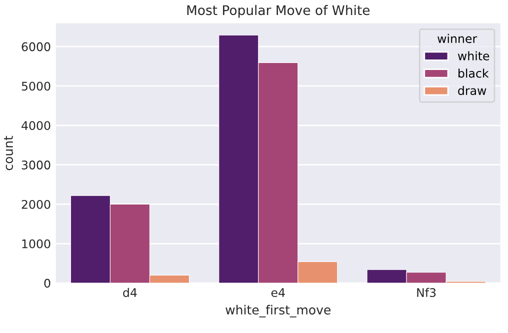 The width and height of the screenshot is (508, 333). Describe the element at coordinates (130, 293) in the screenshot. I see `x-tick-label: d4` at that location.